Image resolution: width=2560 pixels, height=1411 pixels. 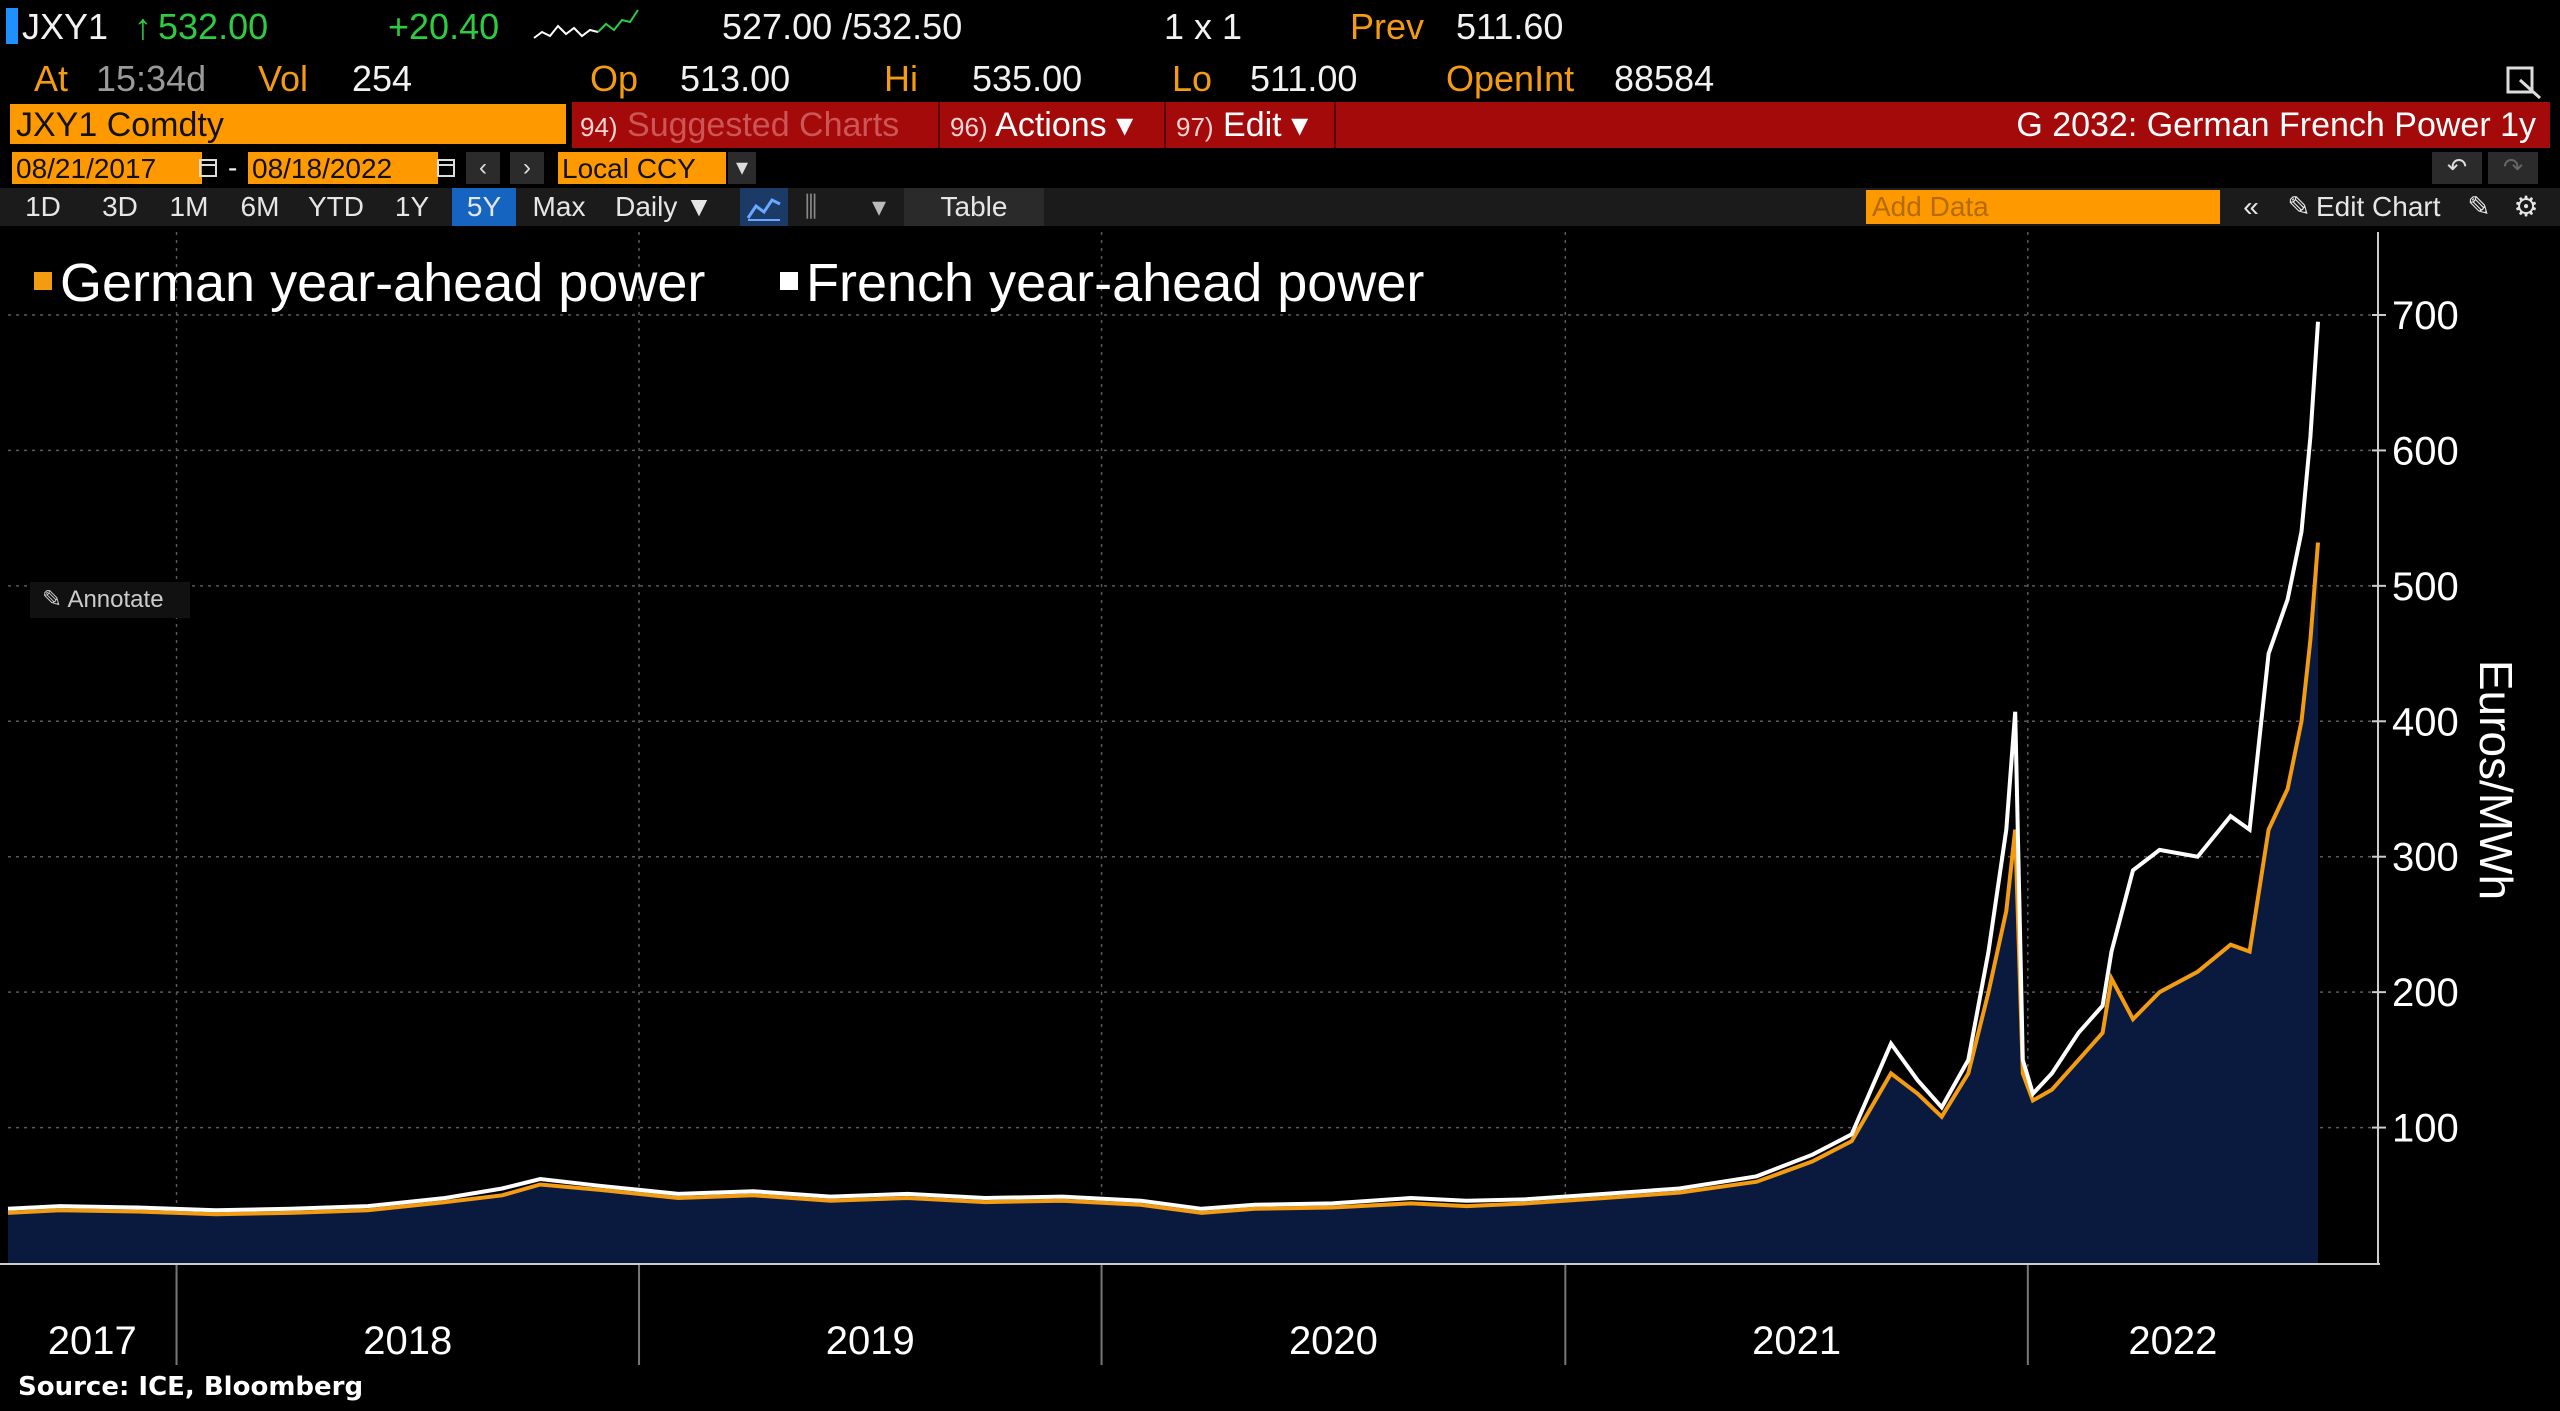 What do you see at coordinates (2447, 747) in the screenshot?
I see `y-axis: 100 200 300 400 500 600 700 Euros/MWh` at bounding box center [2447, 747].